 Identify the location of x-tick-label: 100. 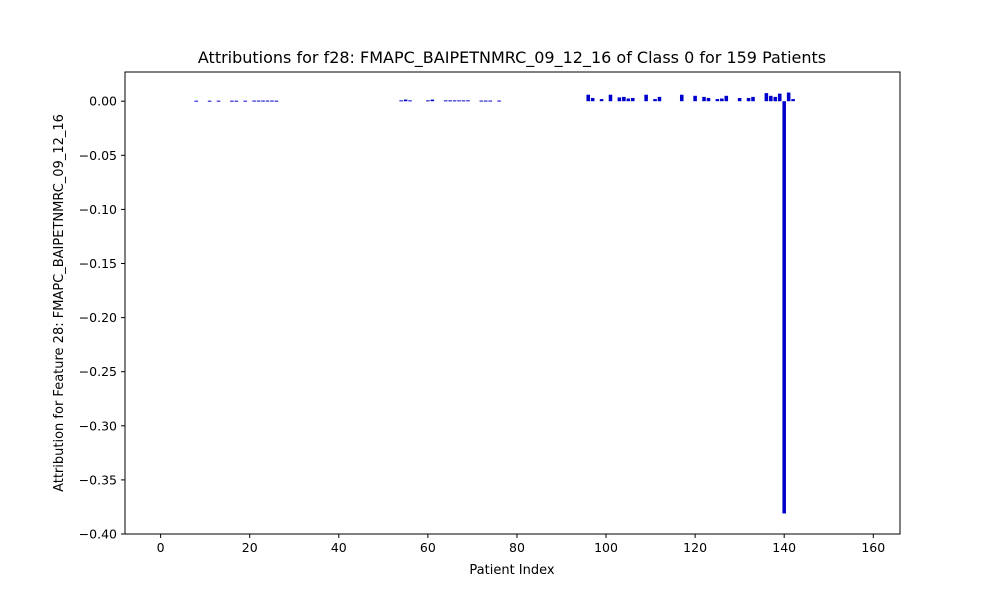
(606, 547).